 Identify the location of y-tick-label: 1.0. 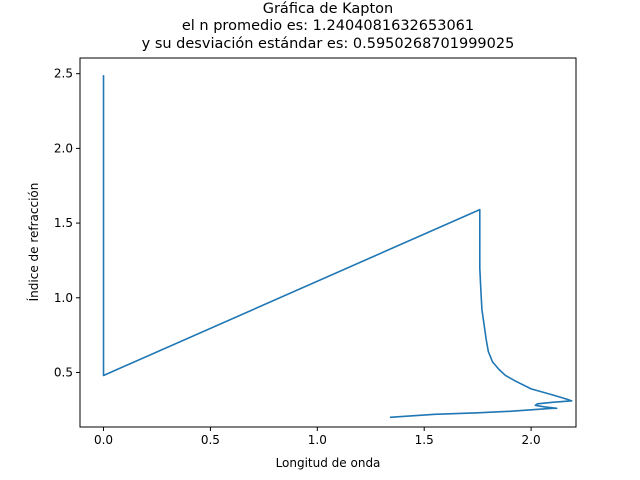
(63, 298).